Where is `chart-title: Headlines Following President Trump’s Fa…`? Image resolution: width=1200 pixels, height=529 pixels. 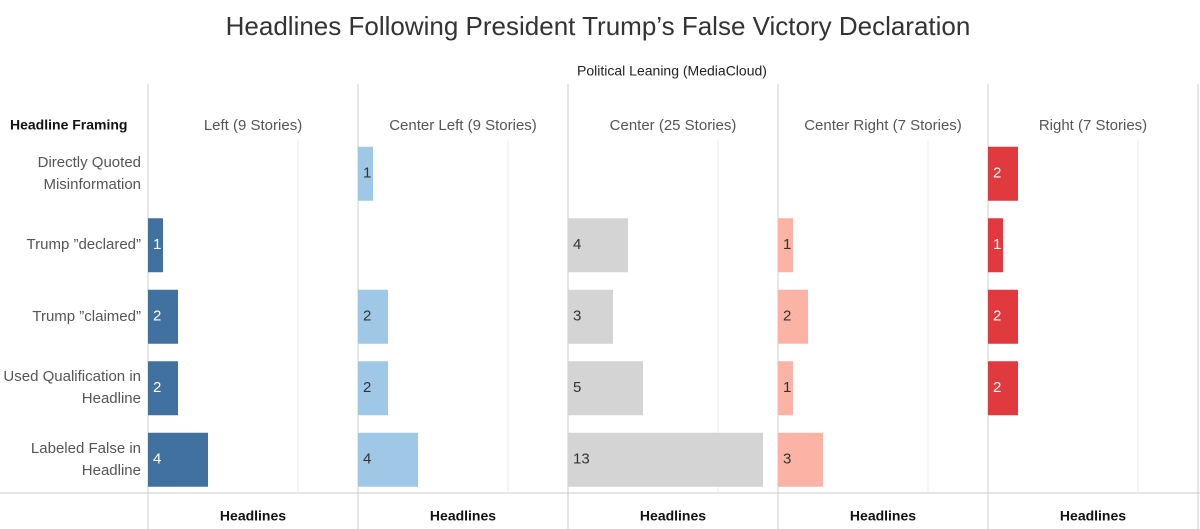 chart-title: Headlines Following President Trump’s Fa… is located at coordinates (598, 26).